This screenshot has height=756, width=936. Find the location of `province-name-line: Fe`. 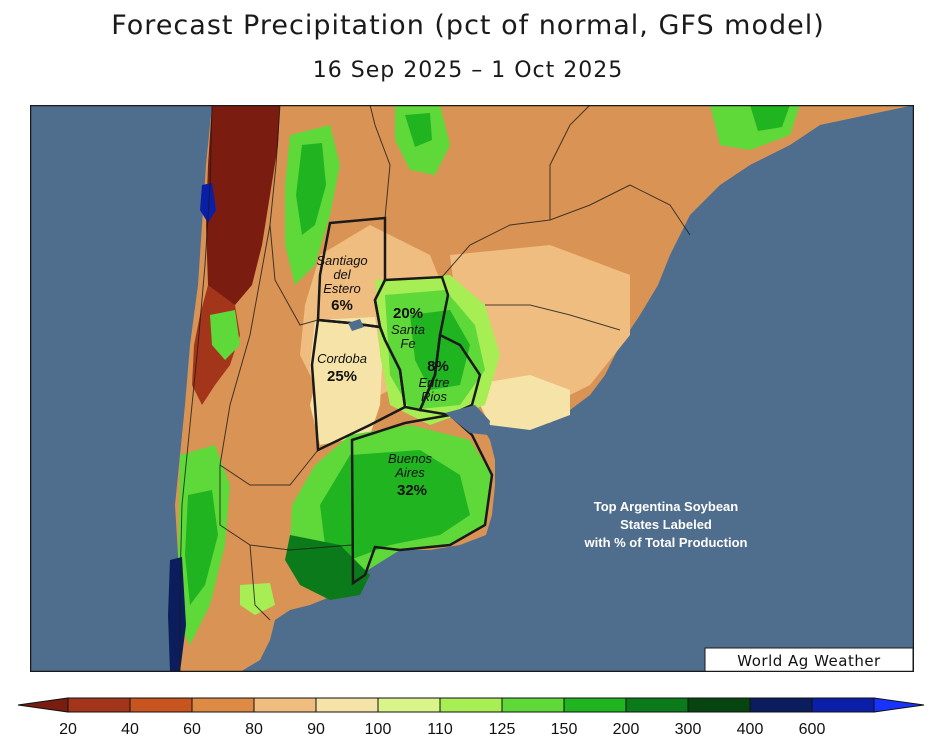

province-name-line: Fe is located at coordinates (407, 343).